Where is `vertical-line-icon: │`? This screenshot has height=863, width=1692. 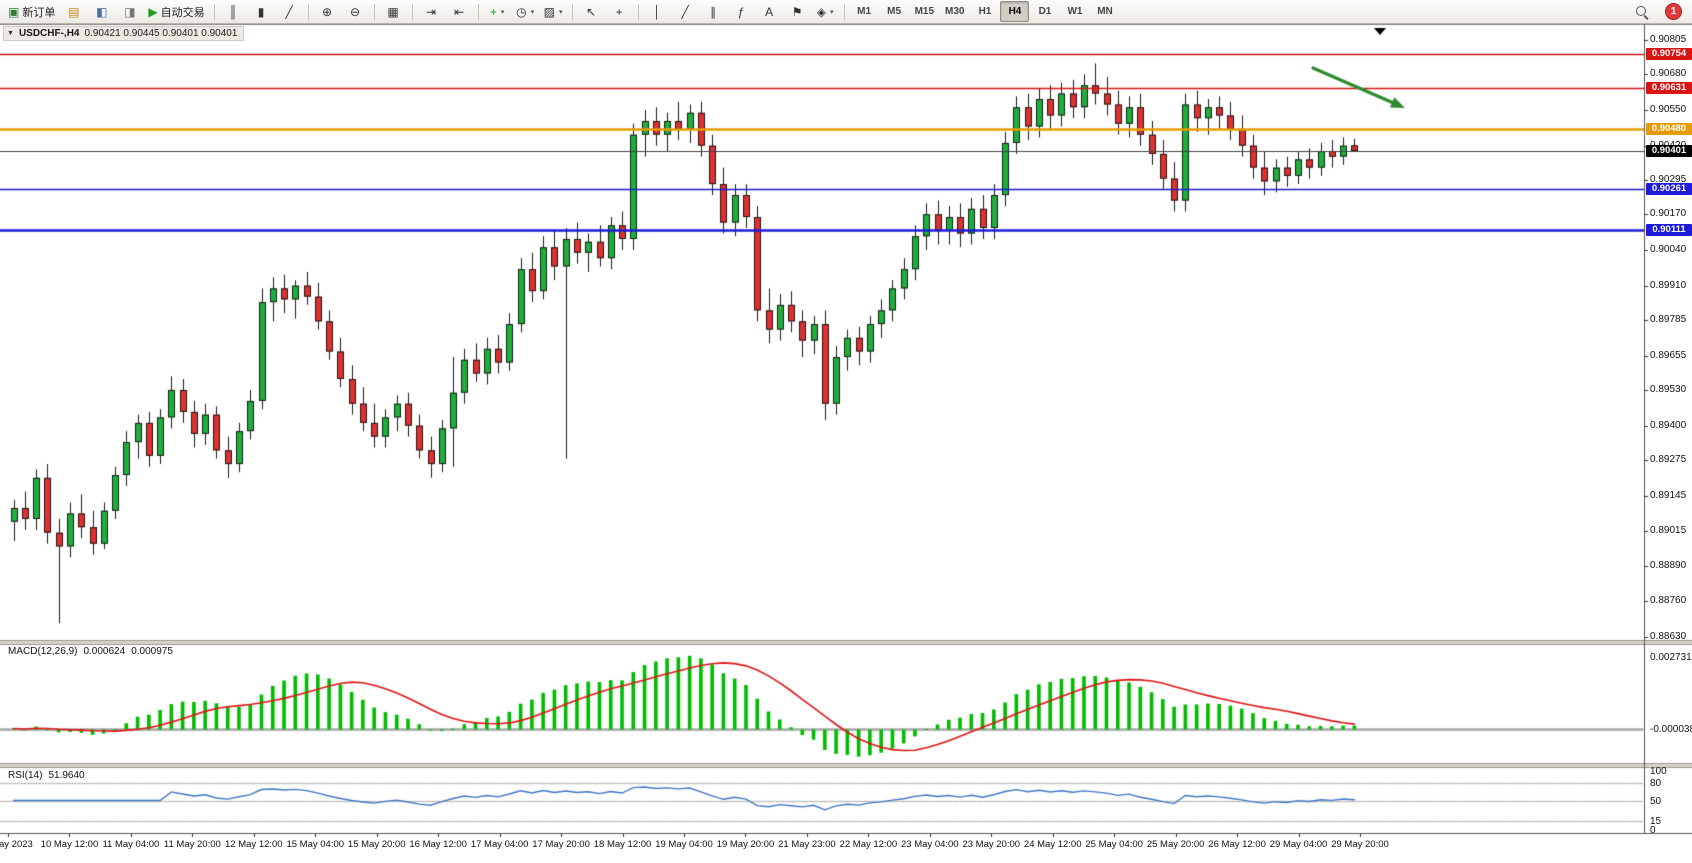 vertical-line-icon: │ is located at coordinates (657, 11).